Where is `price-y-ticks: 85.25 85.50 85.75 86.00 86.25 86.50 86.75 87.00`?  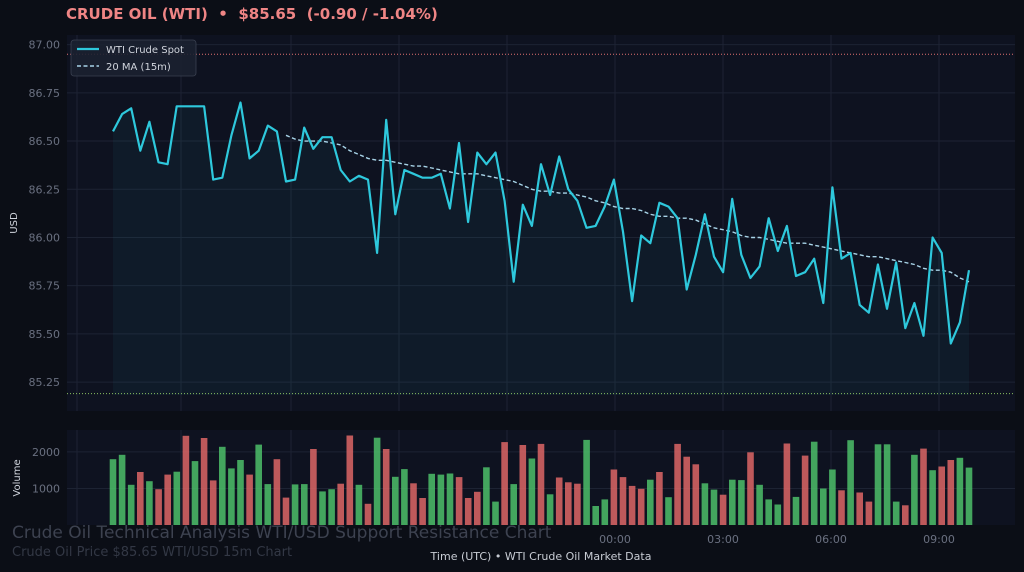 price-y-ticks: 85.25 85.50 85.75 86.00 86.25 86.50 86.75 87.00 is located at coordinates (45, 214).